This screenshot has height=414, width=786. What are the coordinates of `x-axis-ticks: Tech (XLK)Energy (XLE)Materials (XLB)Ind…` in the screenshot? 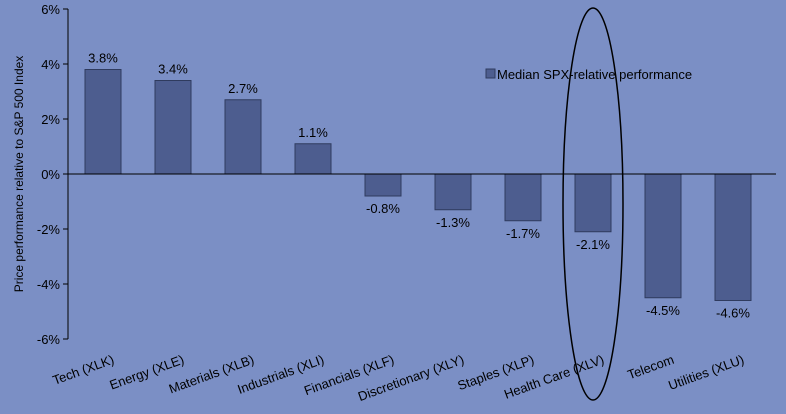 It's located at (398, 378).